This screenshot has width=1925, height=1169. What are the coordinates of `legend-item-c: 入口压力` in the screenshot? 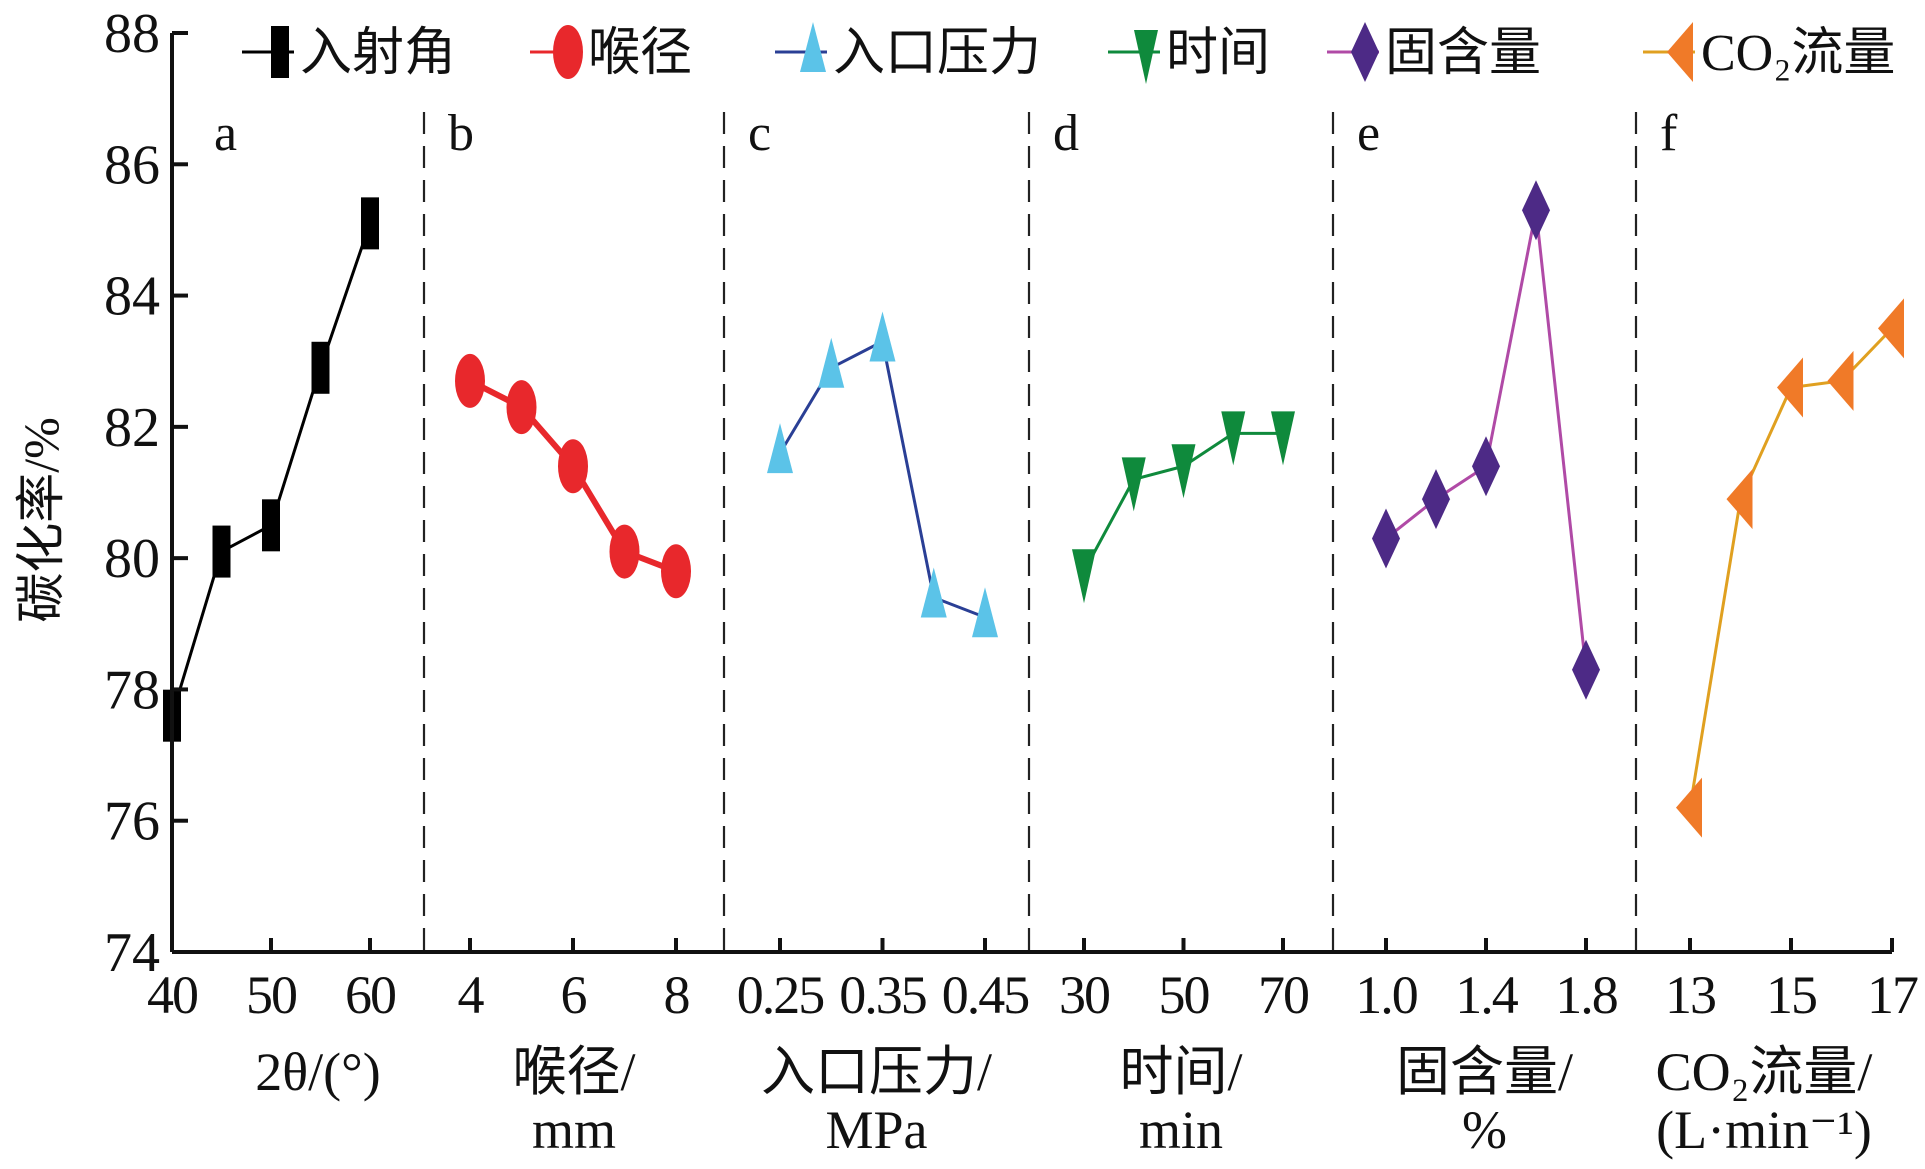 It's located at (908, 52).